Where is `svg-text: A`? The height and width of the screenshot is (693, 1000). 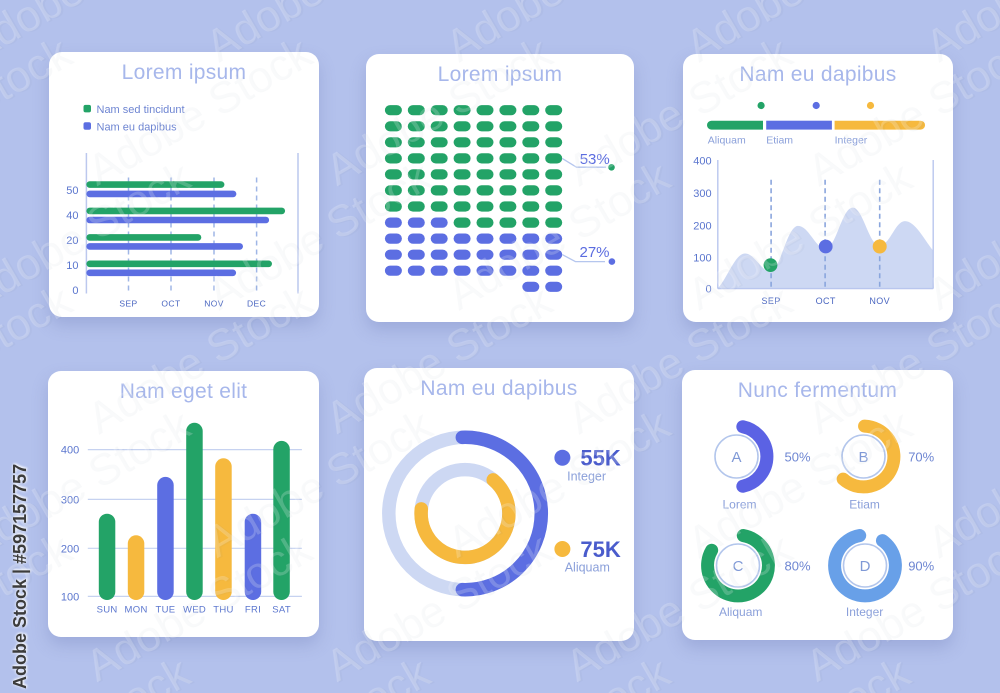
svg-text: A is located at coordinates (736, 457).